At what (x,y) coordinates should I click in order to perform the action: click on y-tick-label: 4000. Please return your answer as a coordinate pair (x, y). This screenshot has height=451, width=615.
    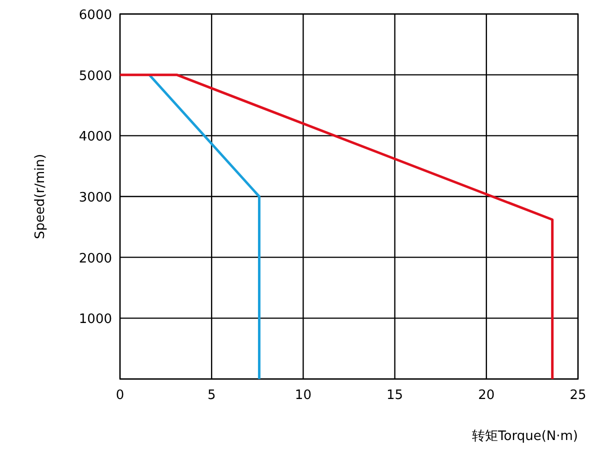
    Looking at the image, I should click on (95, 137).